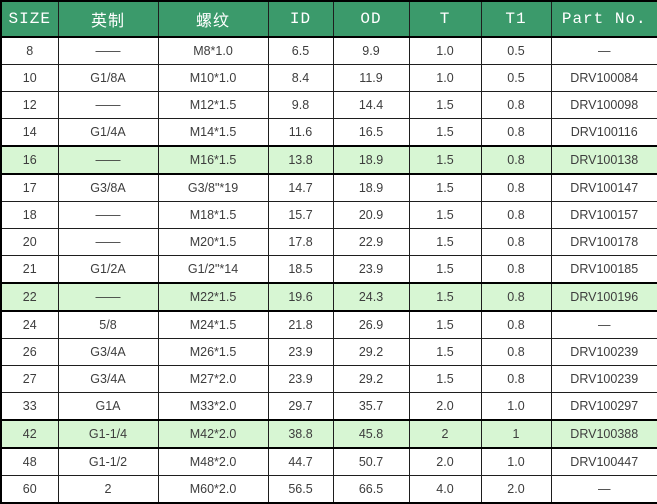 This screenshot has height=504, width=657. Describe the element at coordinates (371, 297) in the screenshot. I see `table-cell: 24.3` at that location.